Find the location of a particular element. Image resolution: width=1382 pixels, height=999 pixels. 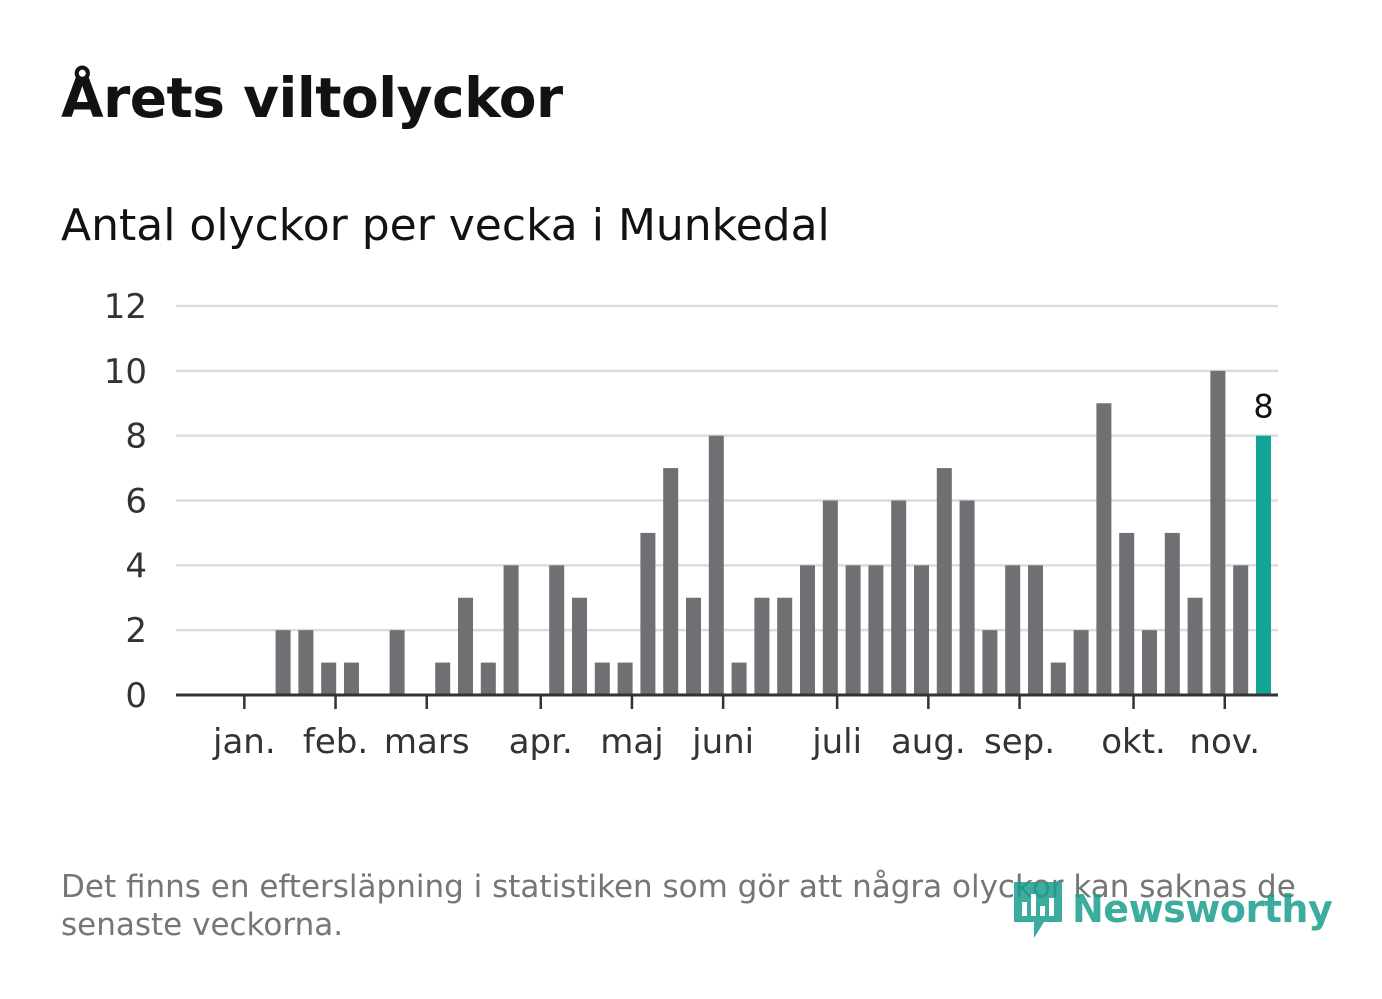

x-tick-label: juli is located at coordinates (836, 742).